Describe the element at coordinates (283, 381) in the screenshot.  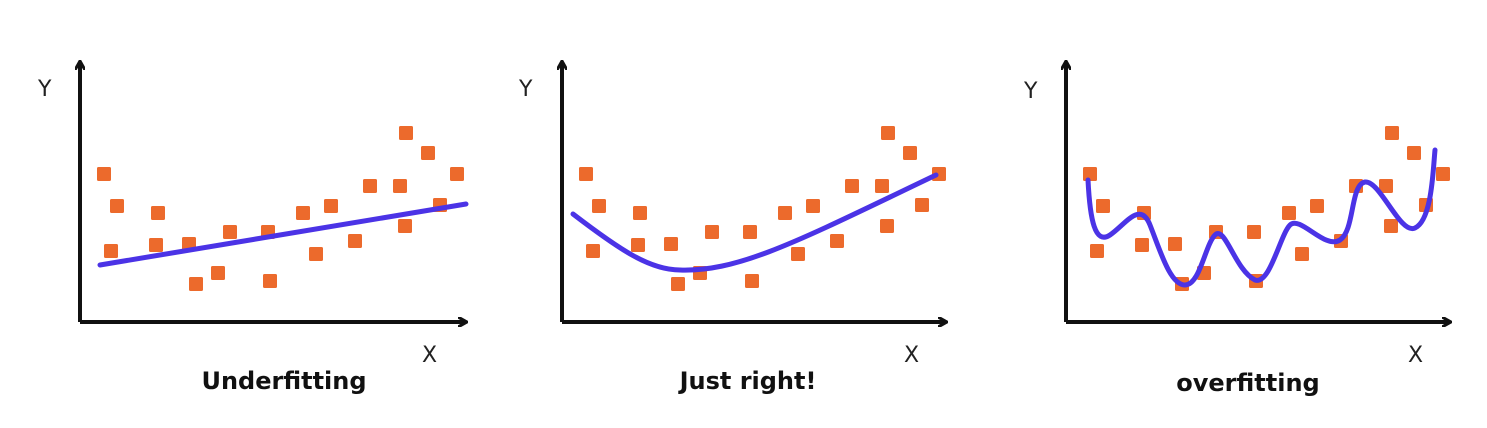
I see `panel-caption: Underfitting` at that location.